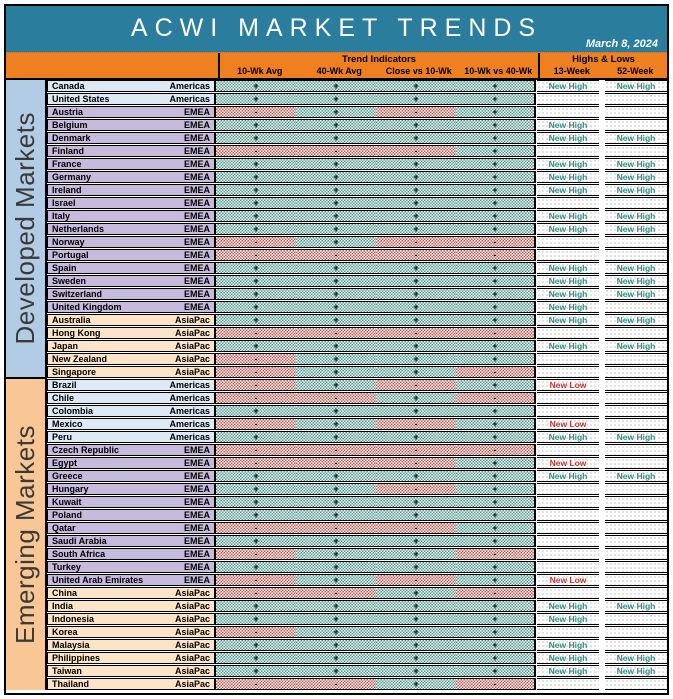 Image resolution: width=673 pixels, height=699 pixels. What do you see at coordinates (357, 424) in the screenshot?
I see `table-row: Mexico Americas - + - + New Low` at bounding box center [357, 424].